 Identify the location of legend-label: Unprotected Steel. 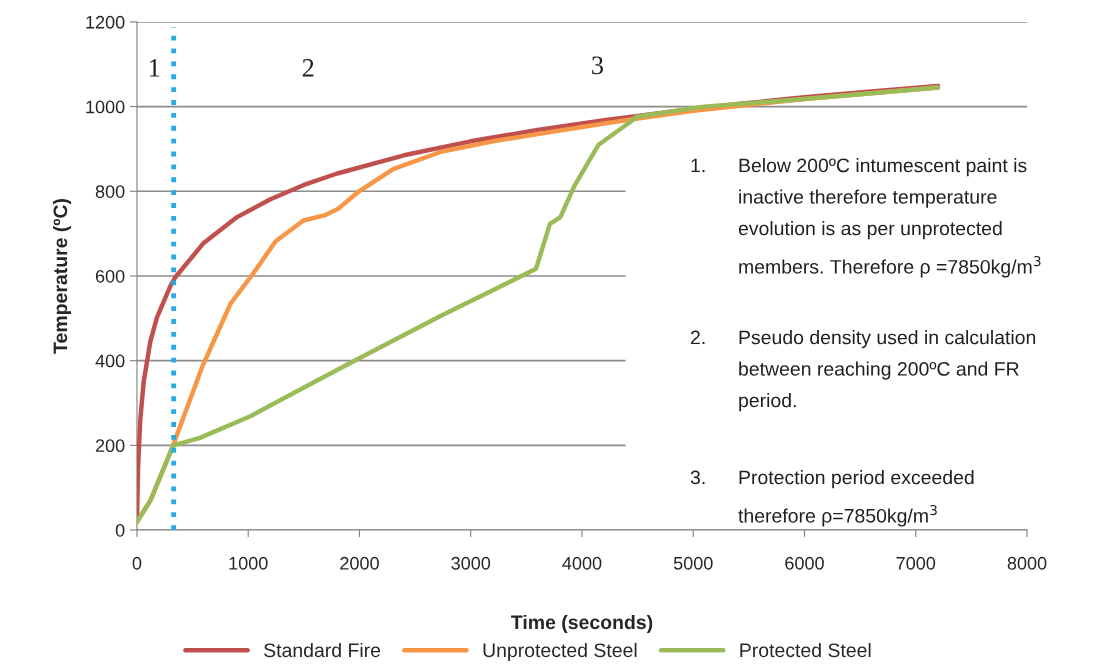
(560, 652).